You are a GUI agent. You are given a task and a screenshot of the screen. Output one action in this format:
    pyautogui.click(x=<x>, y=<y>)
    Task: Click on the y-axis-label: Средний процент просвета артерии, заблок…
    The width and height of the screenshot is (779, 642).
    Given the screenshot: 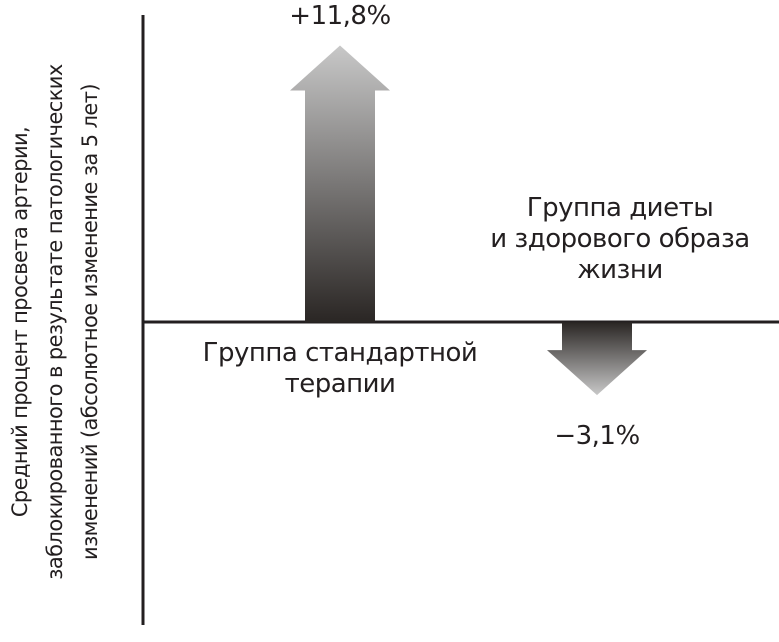 What is the action you would take?
    pyautogui.click(x=55, y=322)
    